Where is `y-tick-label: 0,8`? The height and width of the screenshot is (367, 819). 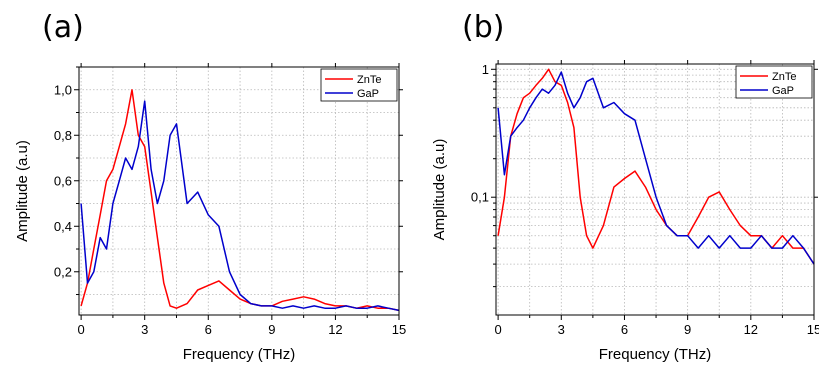 y-tick-label: 0,8 is located at coordinates (63, 135).